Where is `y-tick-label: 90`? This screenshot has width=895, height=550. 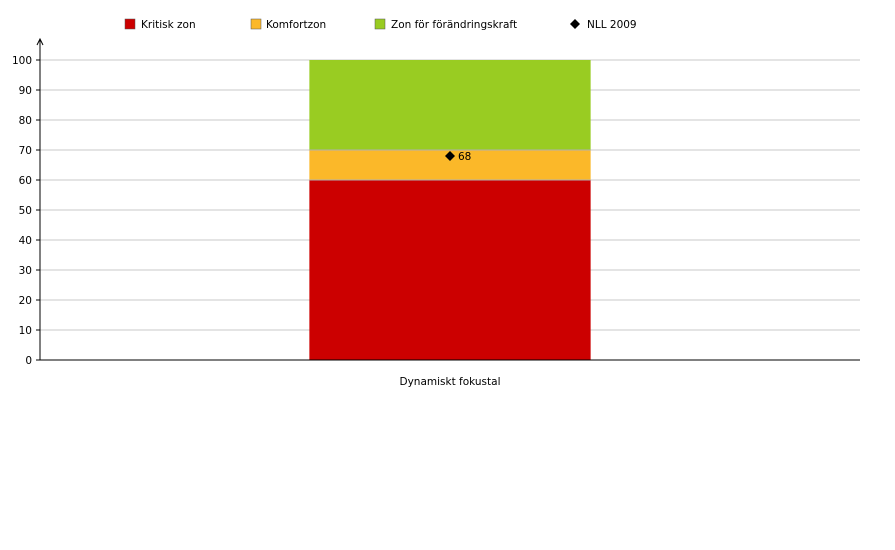 y-tick-label: 90 is located at coordinates (25, 91).